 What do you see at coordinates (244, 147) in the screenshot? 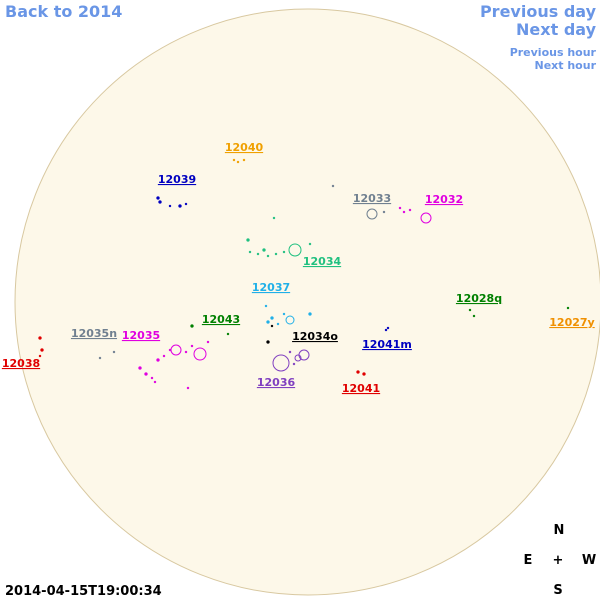
I see `region-label: 12040` at bounding box center [244, 147].